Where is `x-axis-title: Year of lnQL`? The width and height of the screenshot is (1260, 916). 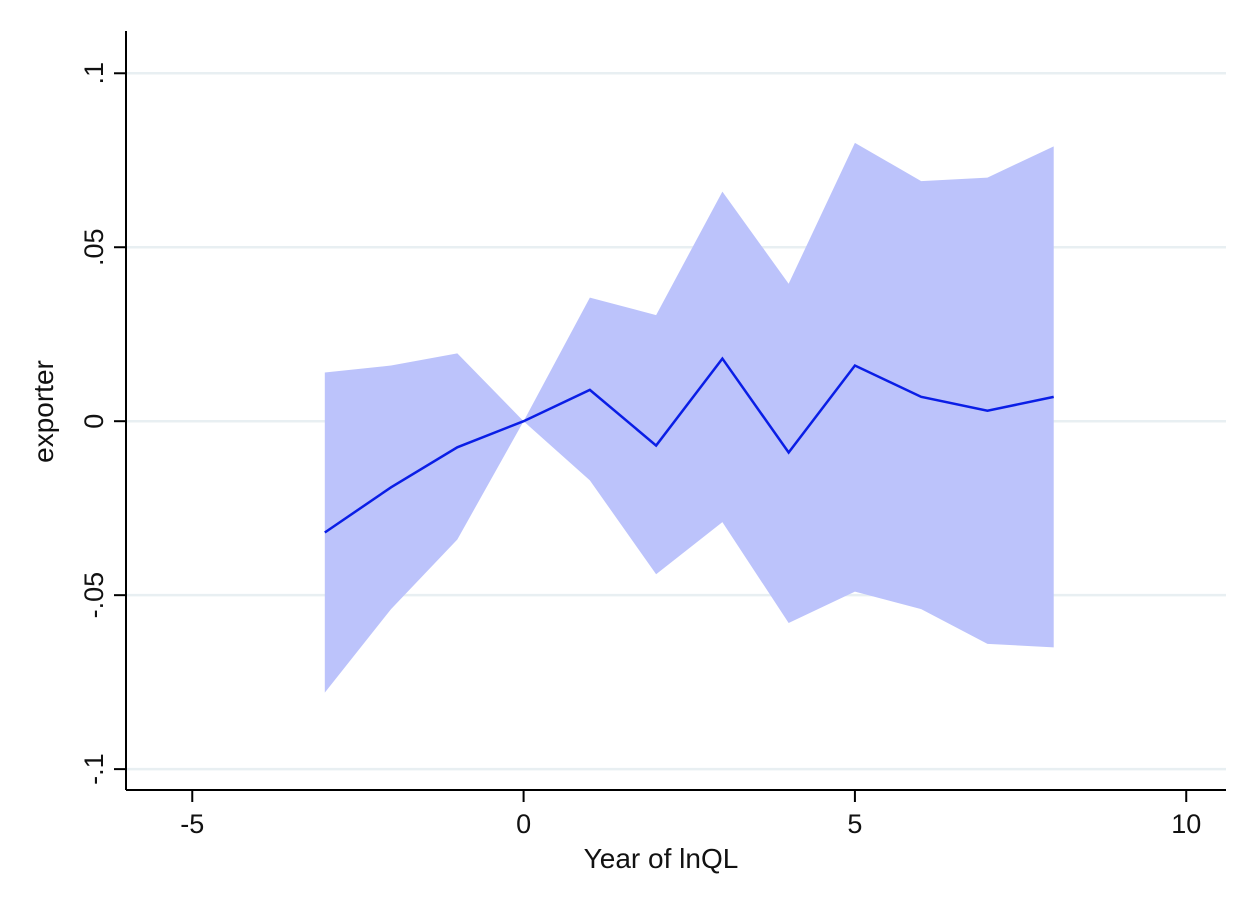
x-axis-title: Year of lnQL is located at coordinates (661, 858).